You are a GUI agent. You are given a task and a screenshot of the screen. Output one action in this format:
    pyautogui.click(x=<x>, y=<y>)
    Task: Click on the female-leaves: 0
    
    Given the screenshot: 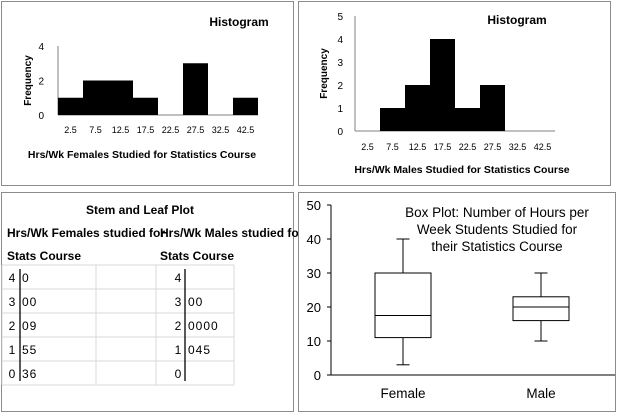 What is the action you would take?
    pyautogui.click(x=26, y=278)
    